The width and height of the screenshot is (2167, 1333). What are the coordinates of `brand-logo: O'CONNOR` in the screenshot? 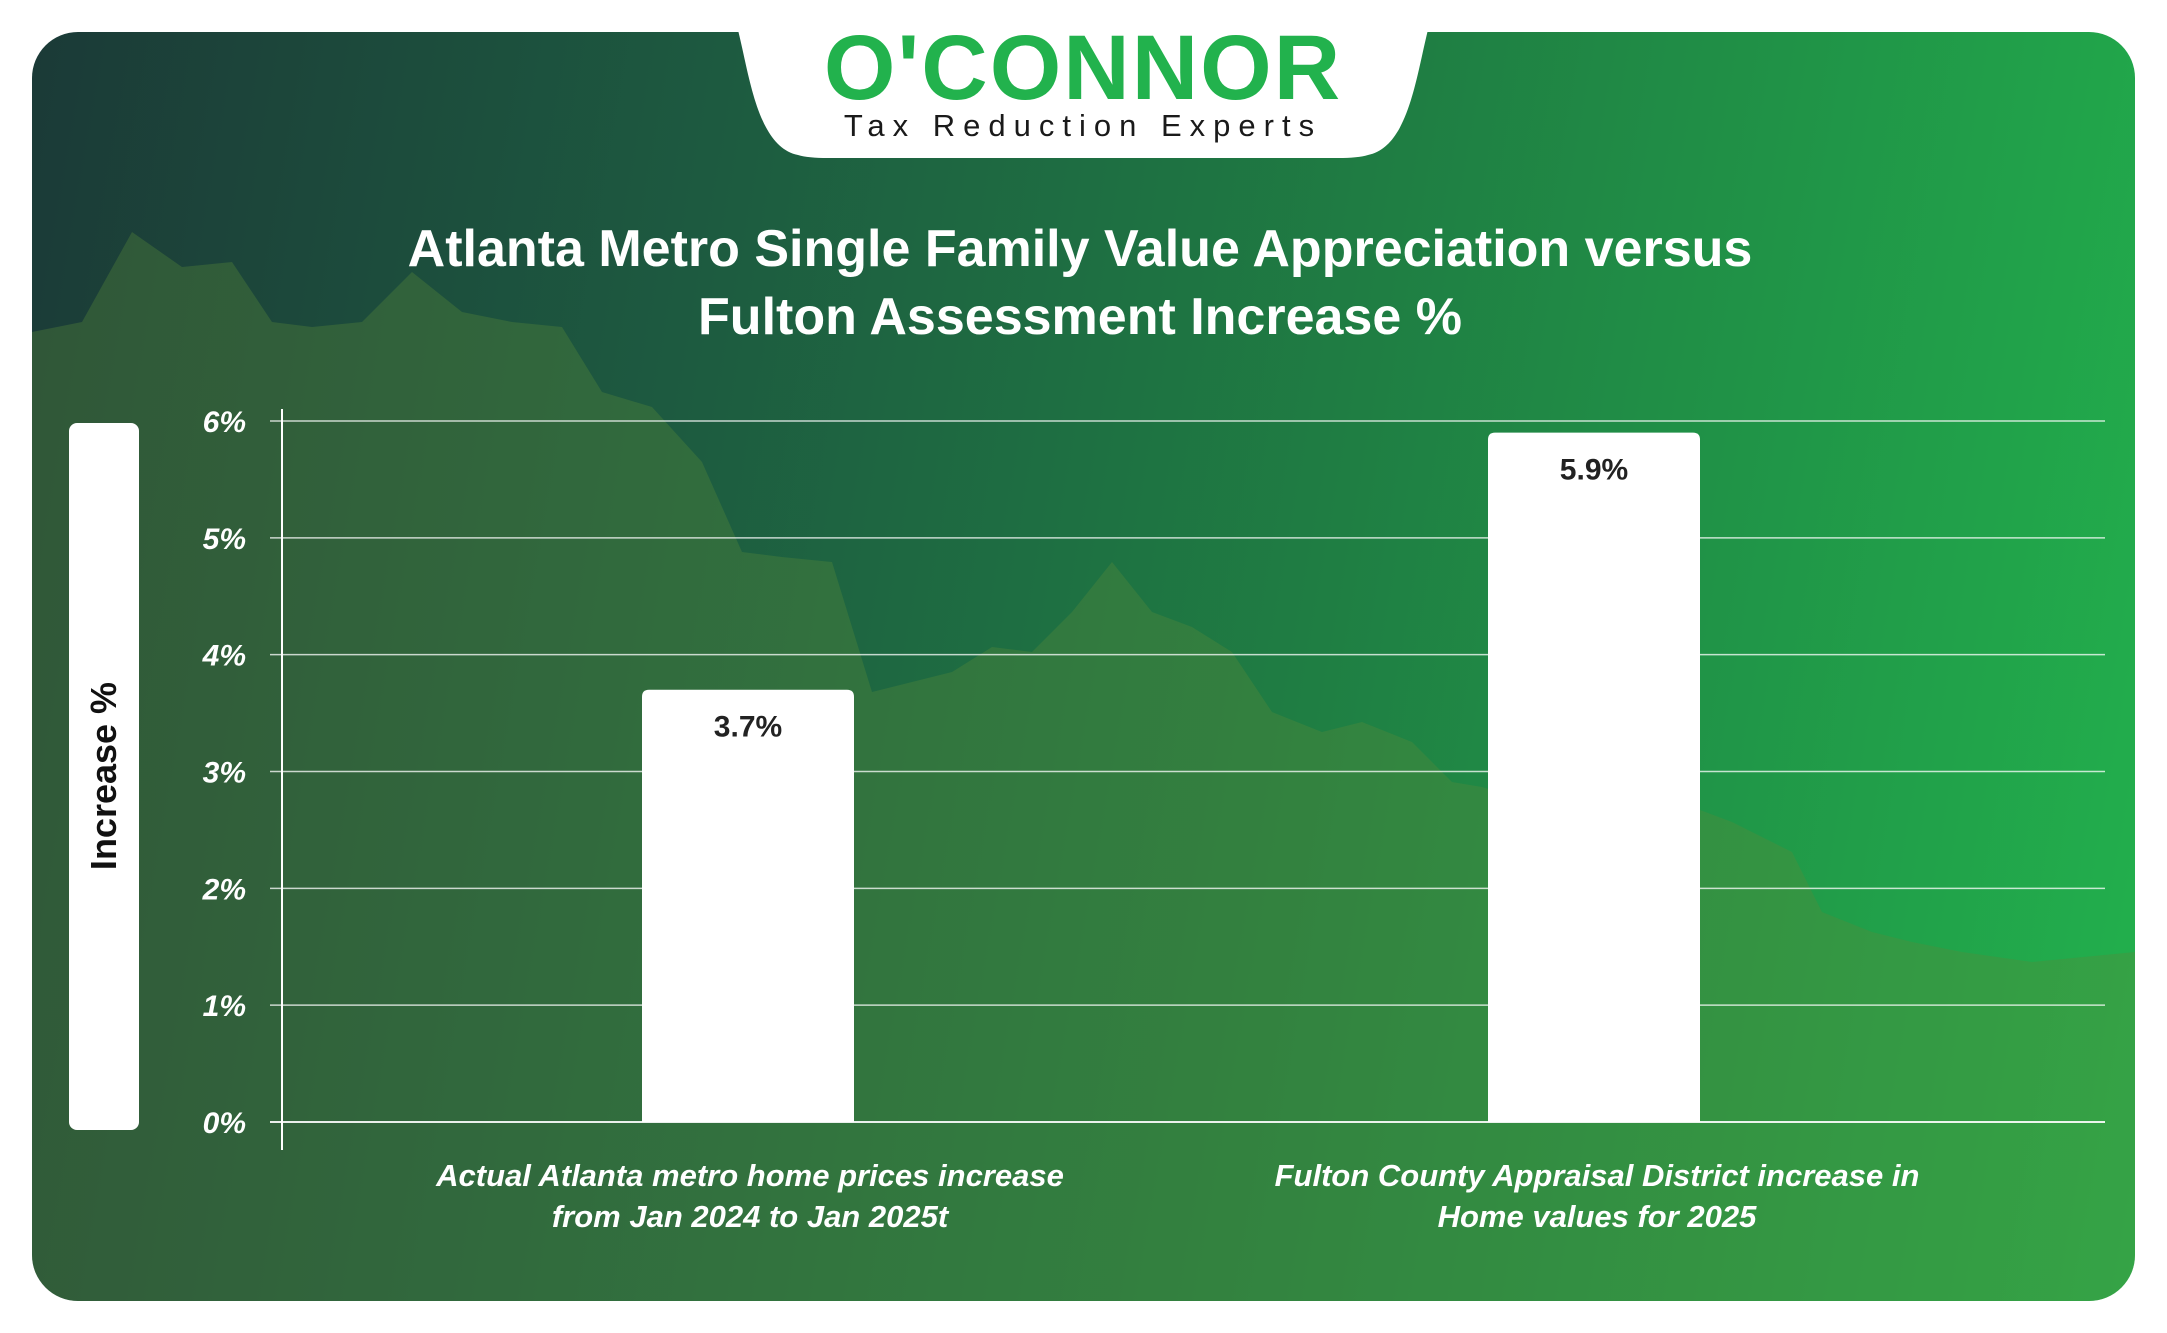 It's located at (1083, 68).